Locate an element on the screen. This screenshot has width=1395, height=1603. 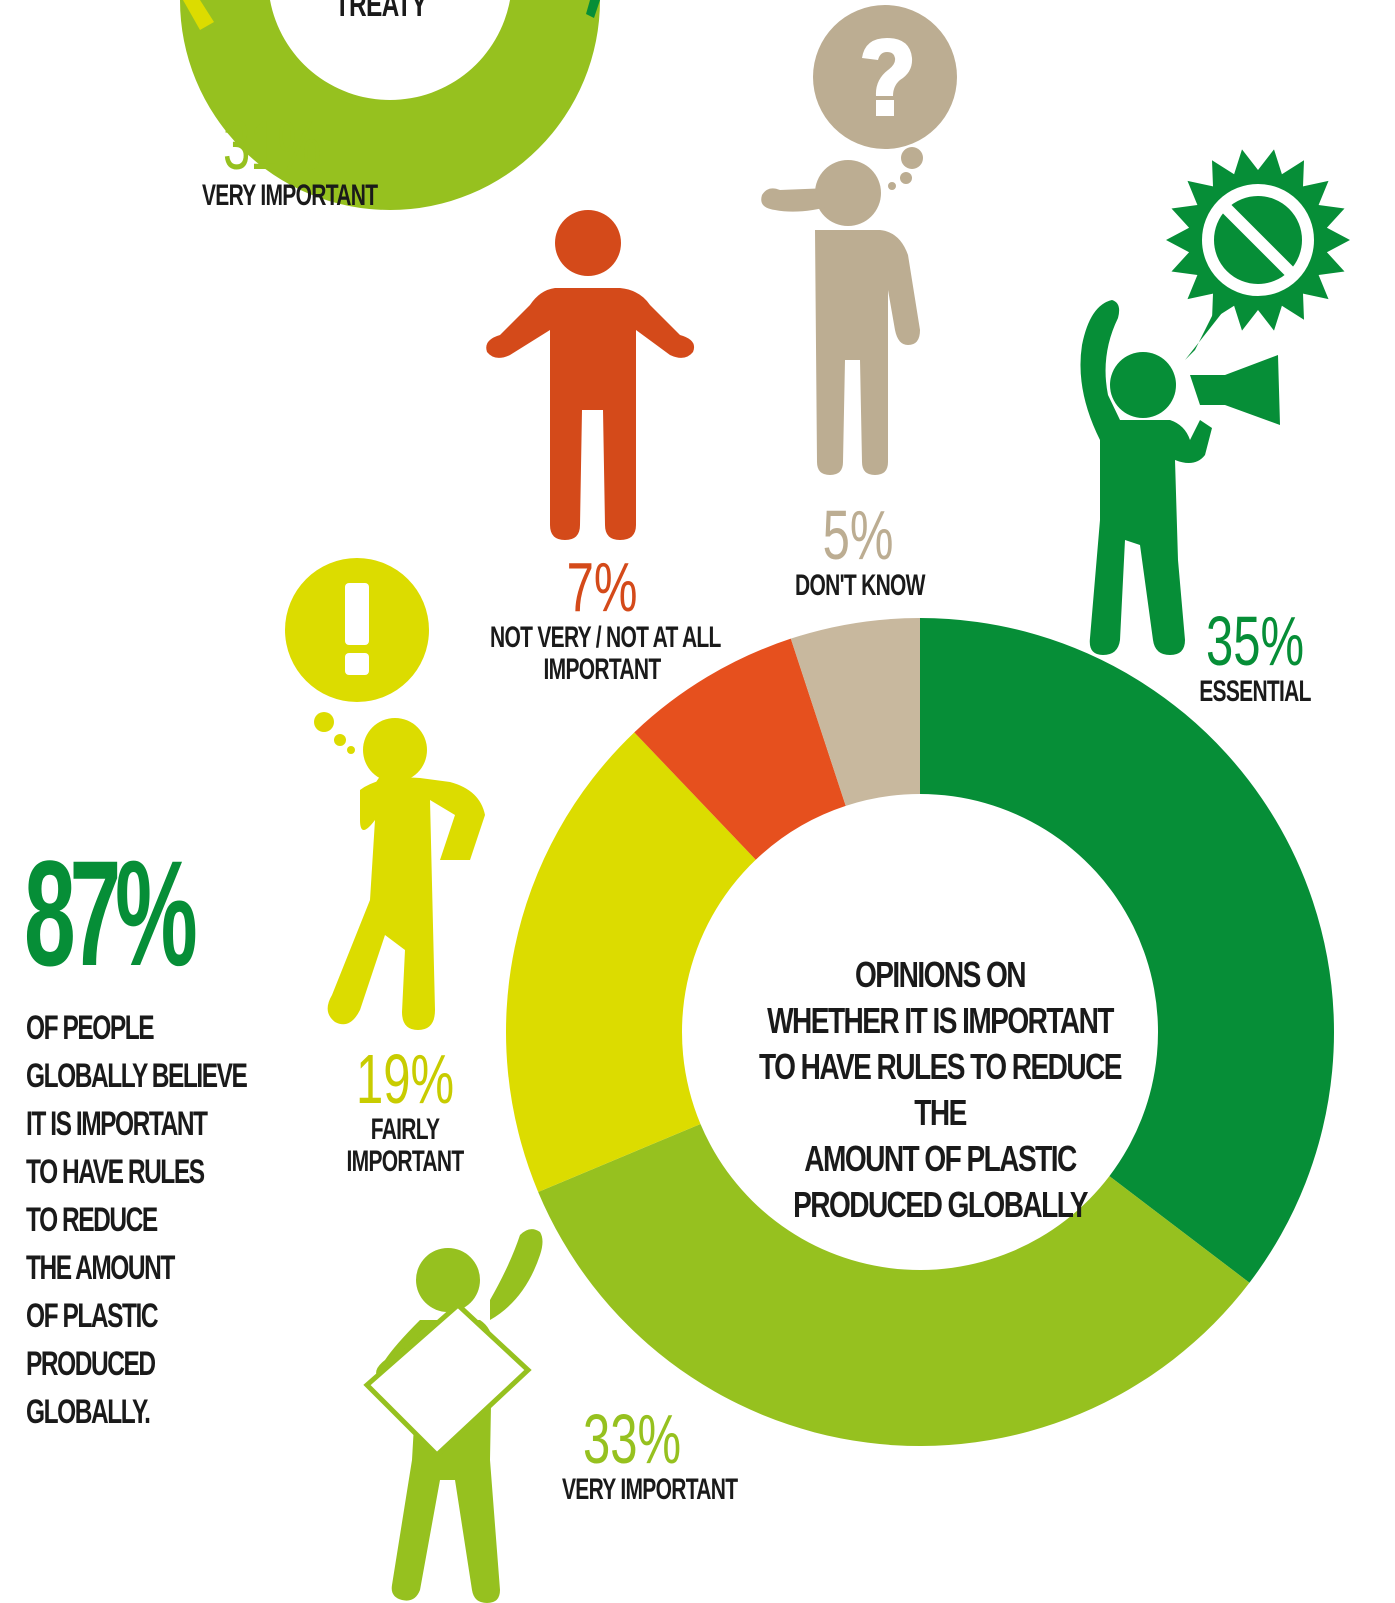
slice-caption-label: FAIRLY IMPORTANT is located at coordinates (405, 1145).